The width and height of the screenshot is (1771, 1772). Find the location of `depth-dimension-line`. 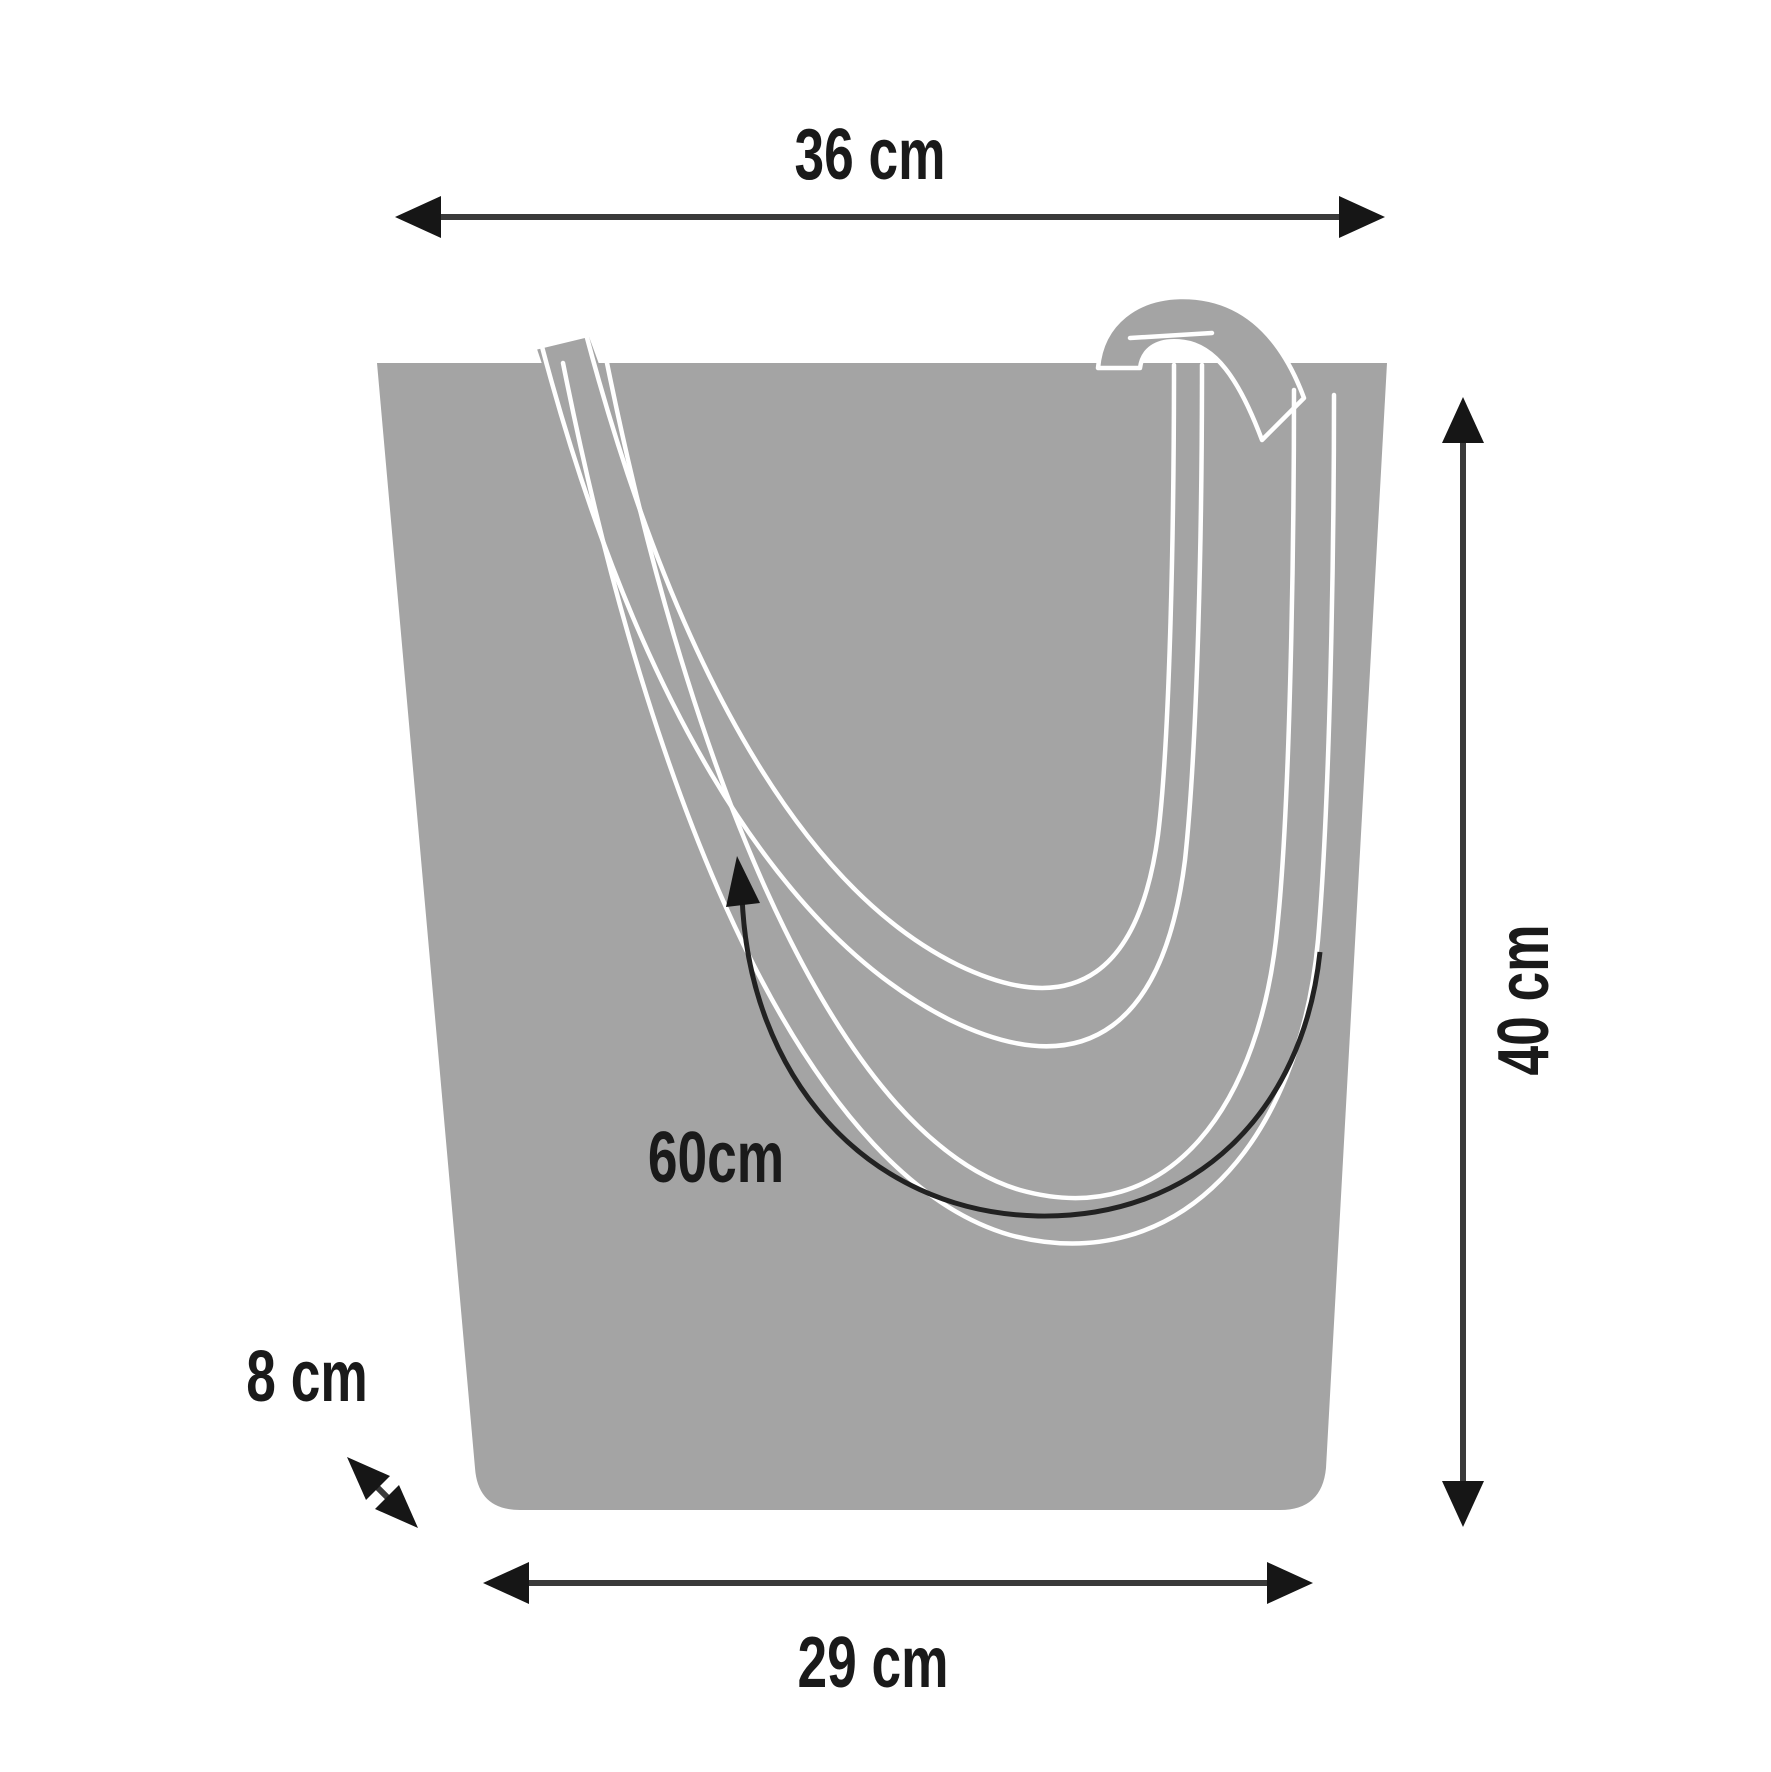

depth-dimension-line is located at coordinates (382, 1492).